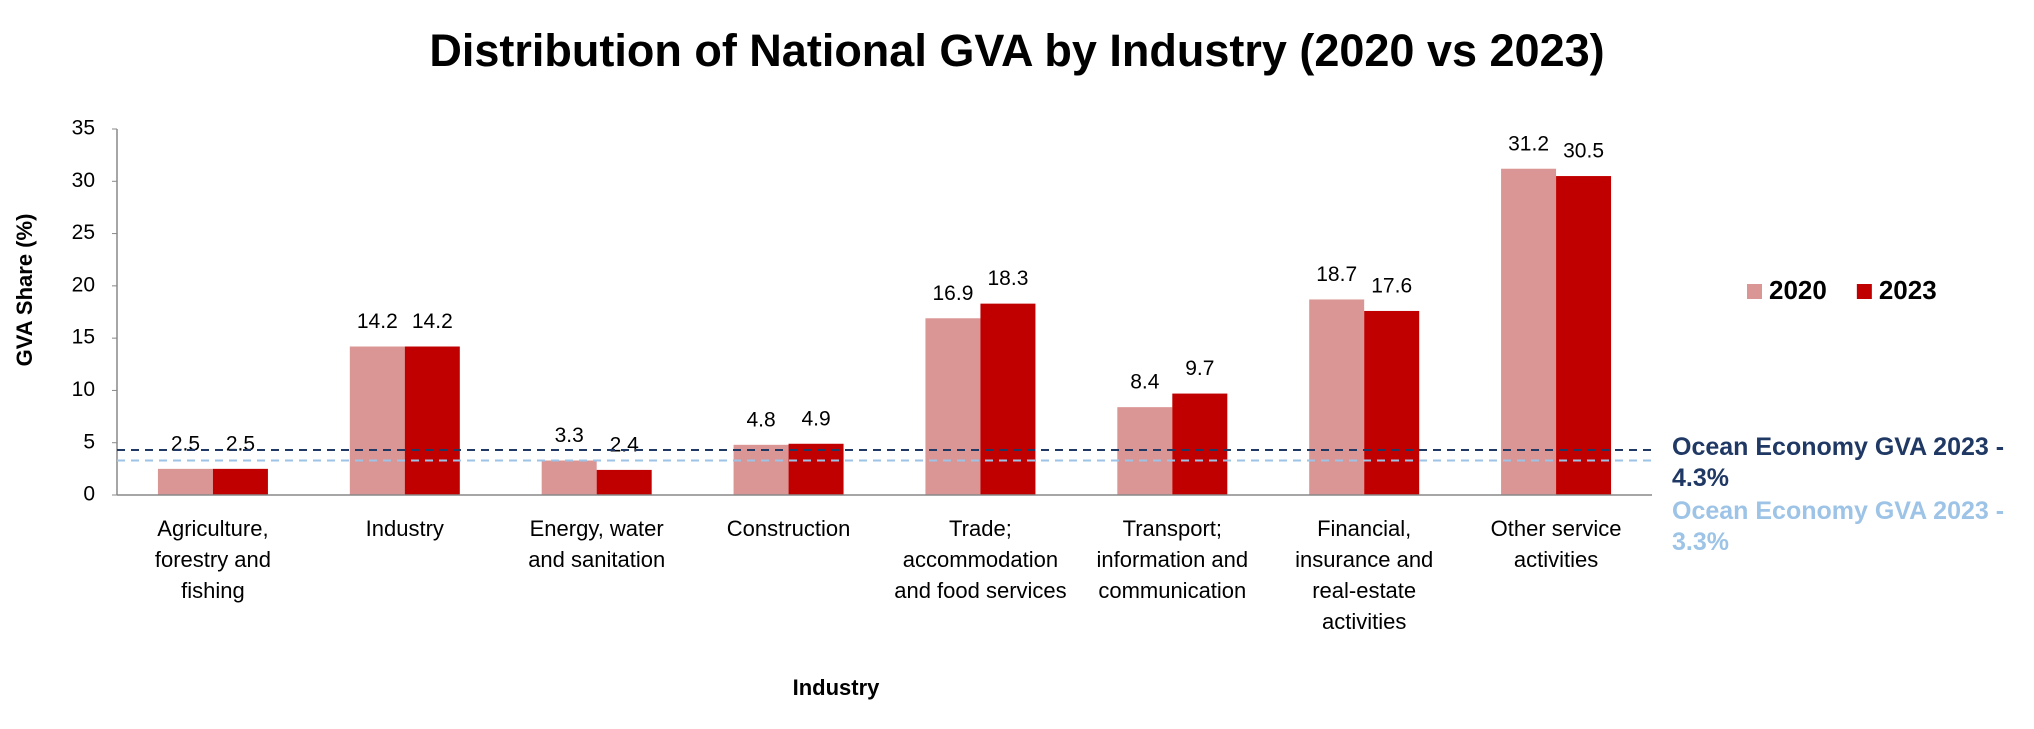  What do you see at coordinates (83, 389) in the screenshot?
I see `y-tick-label: 10` at bounding box center [83, 389].